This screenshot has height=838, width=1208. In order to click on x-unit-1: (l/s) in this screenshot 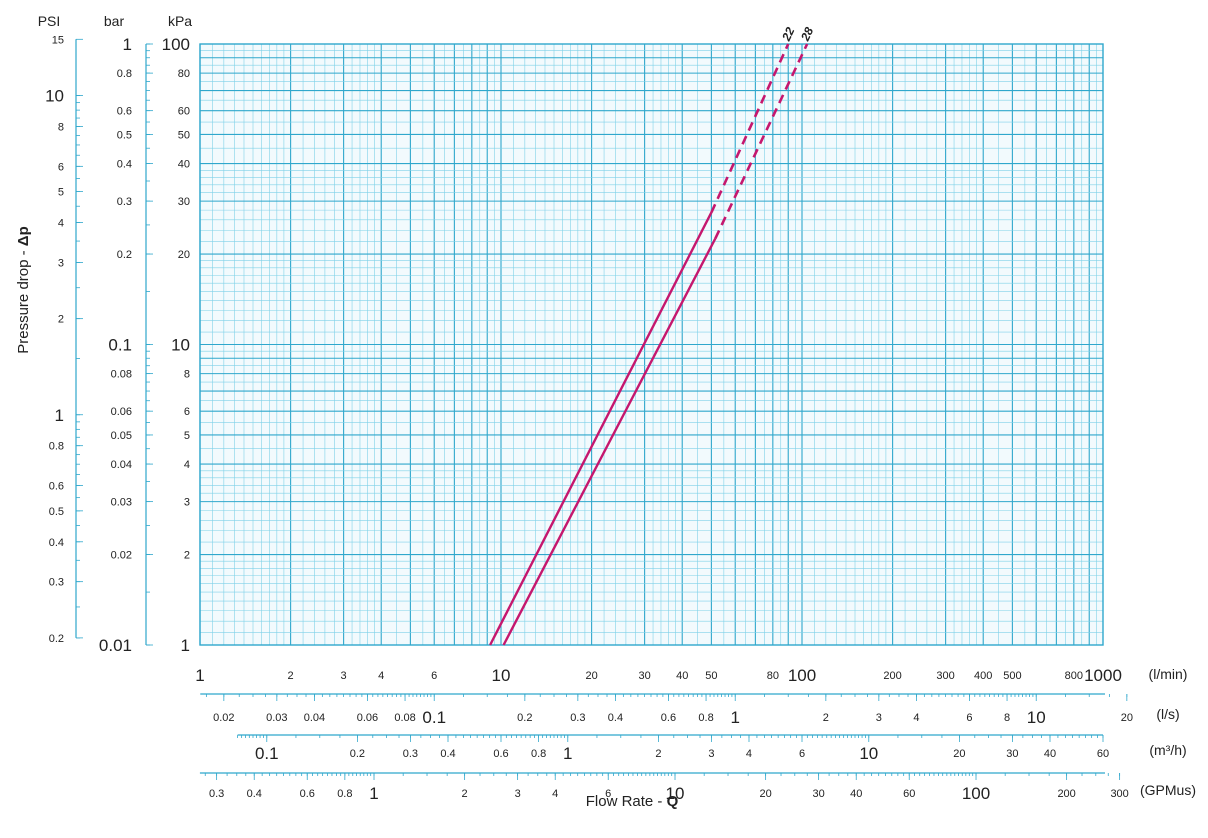, I will do `click(1167, 714)`.